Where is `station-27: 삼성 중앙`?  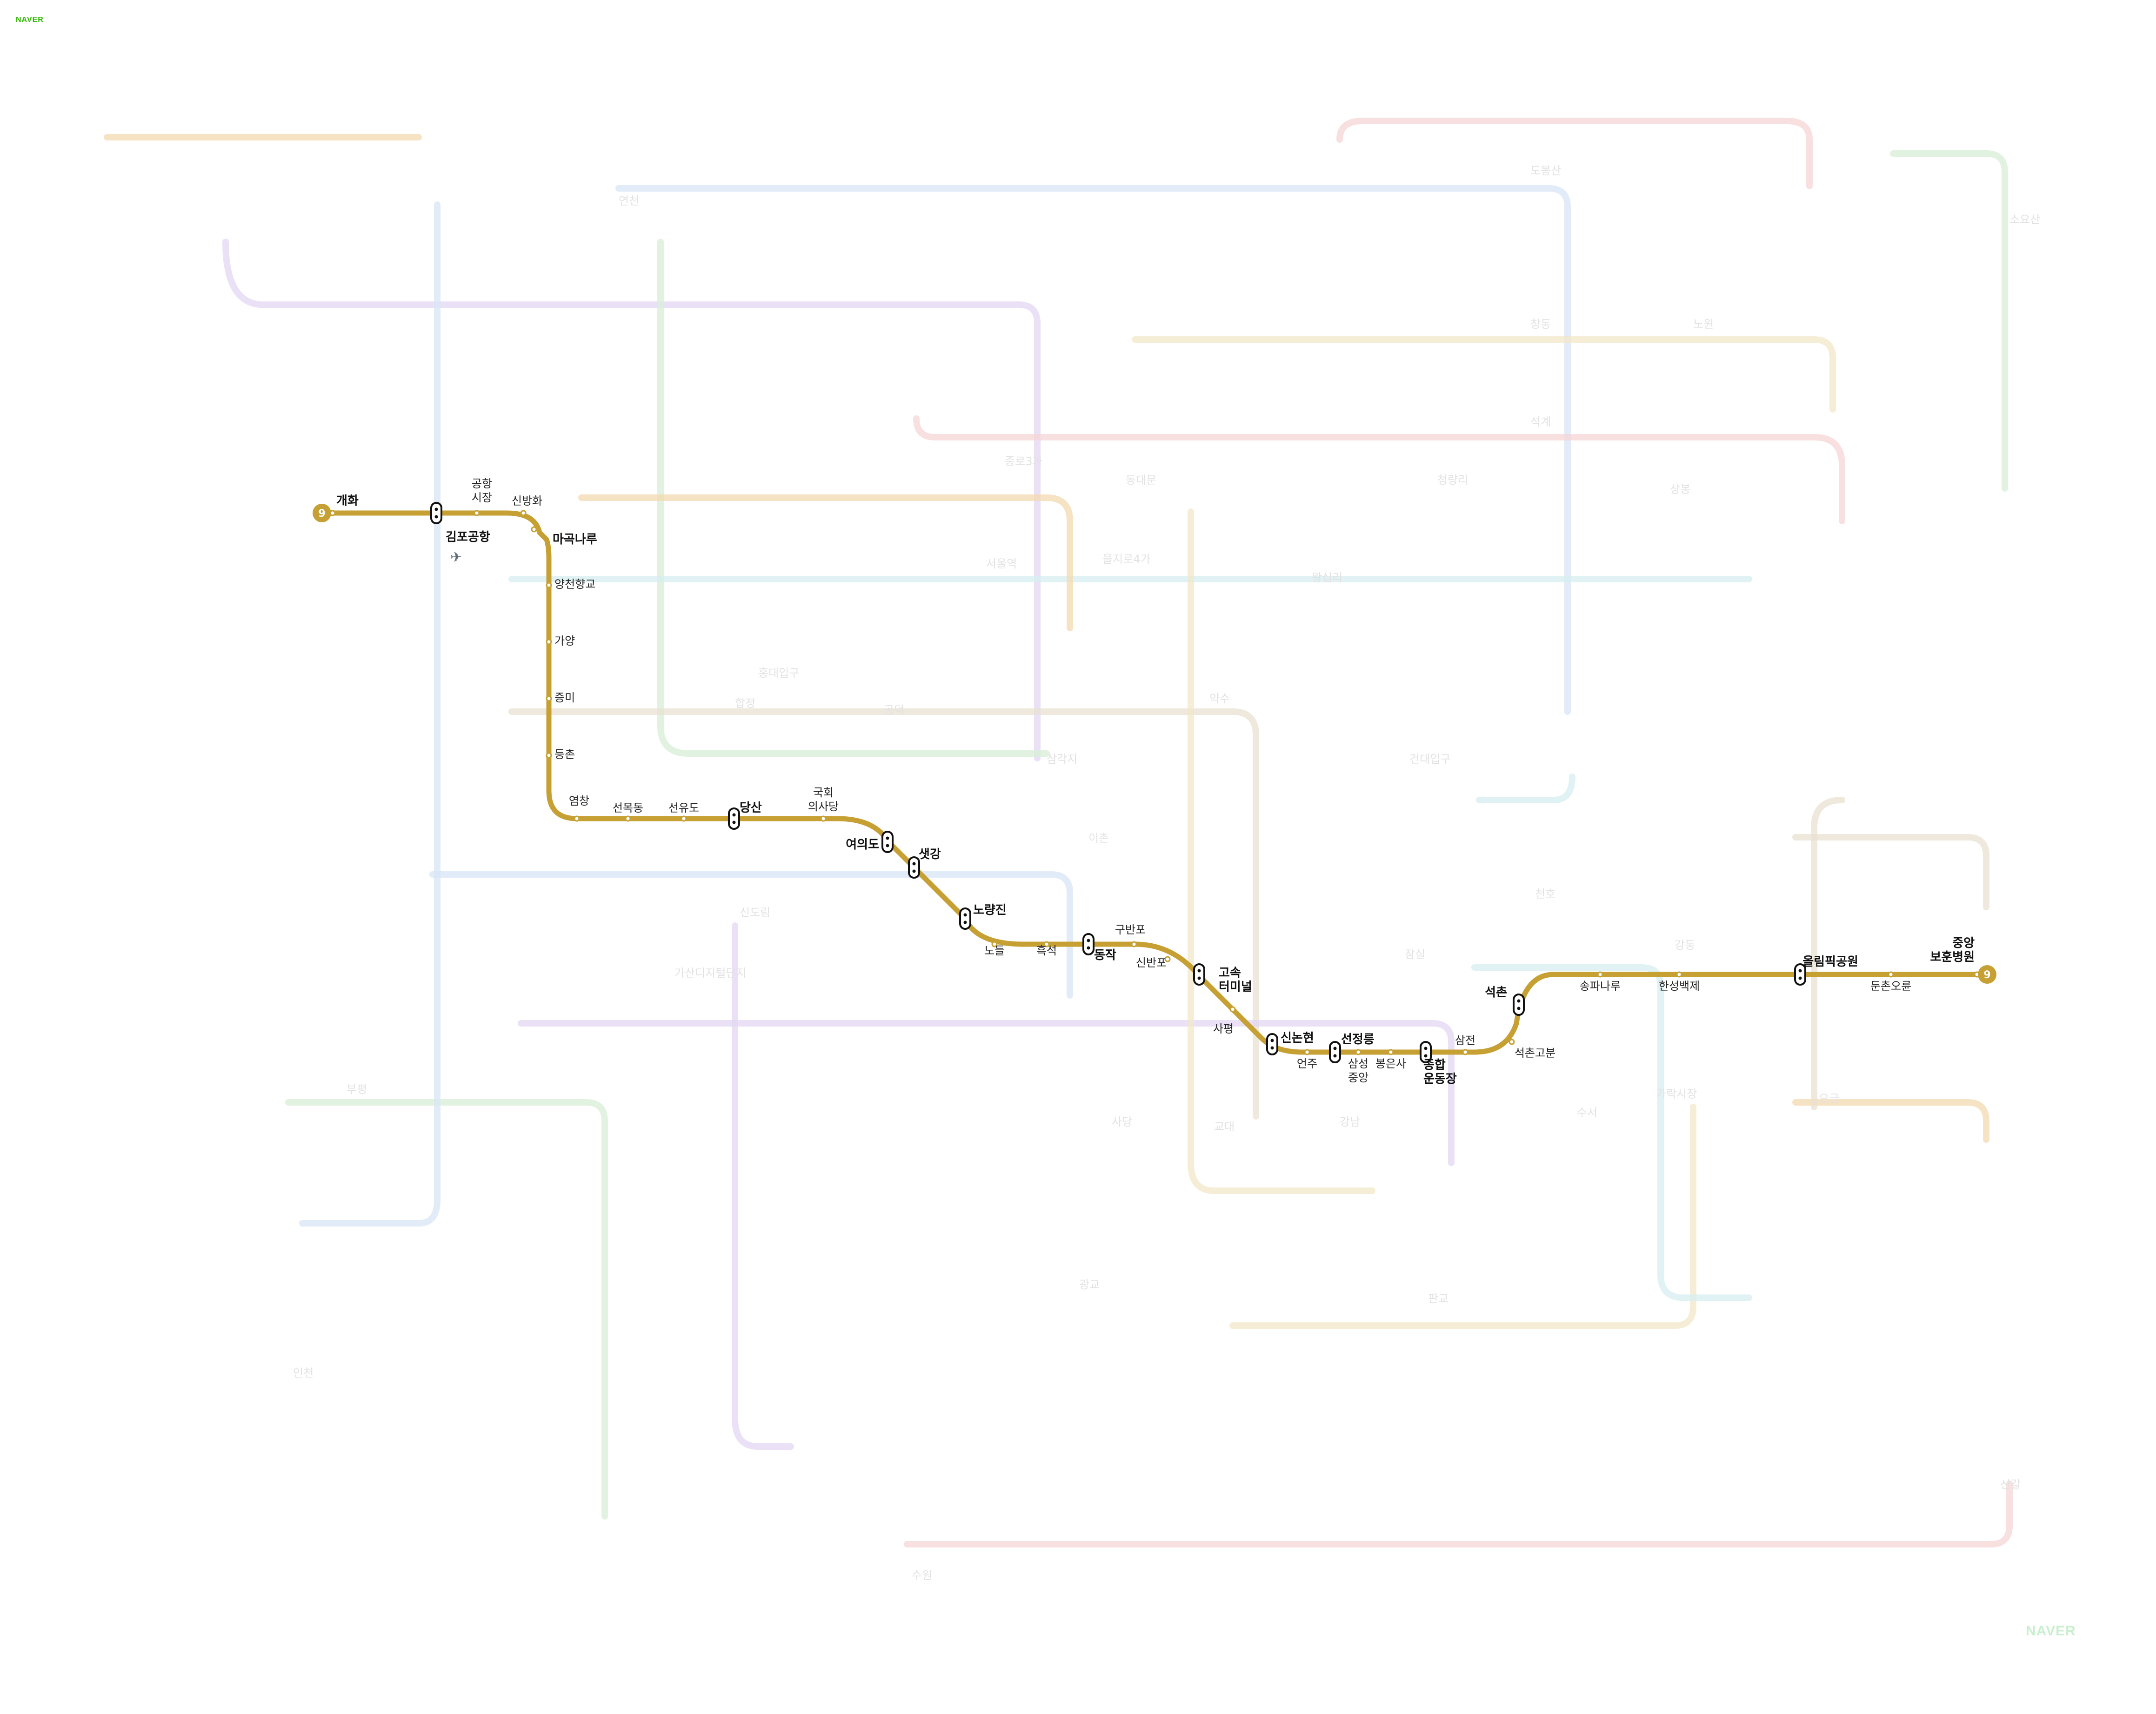
station-27: 삼성 중앙 is located at coordinates (1358, 1066).